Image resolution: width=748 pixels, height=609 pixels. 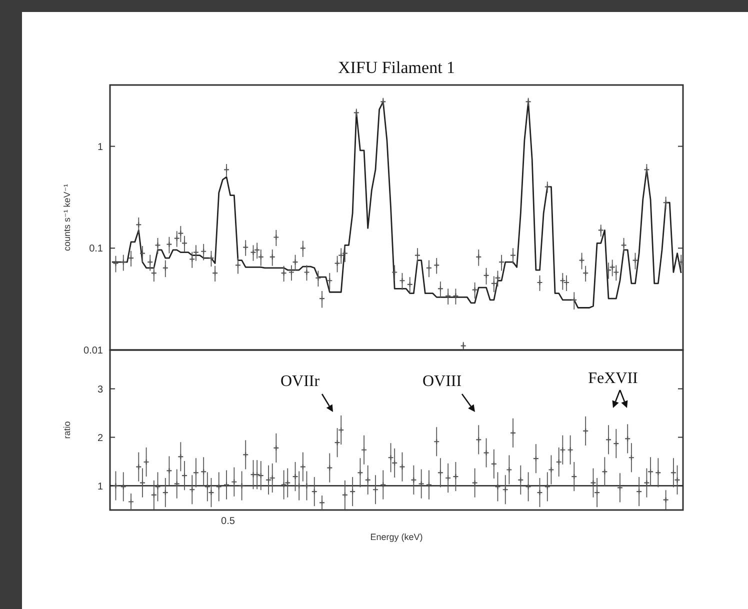 What do you see at coordinates (100, 390) in the screenshot?
I see `y-tick-label: 3` at bounding box center [100, 390].